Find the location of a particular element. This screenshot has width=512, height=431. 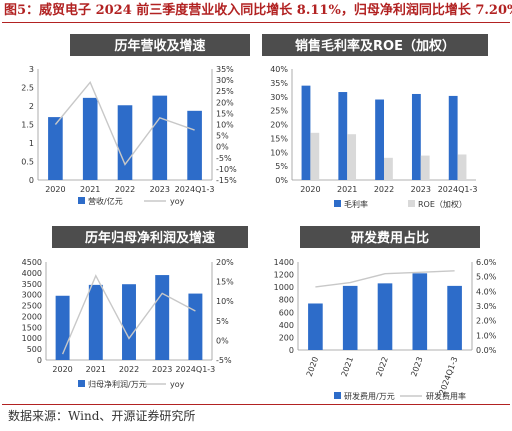

y-tick-label-right: 30% is located at coordinates (225, 80).